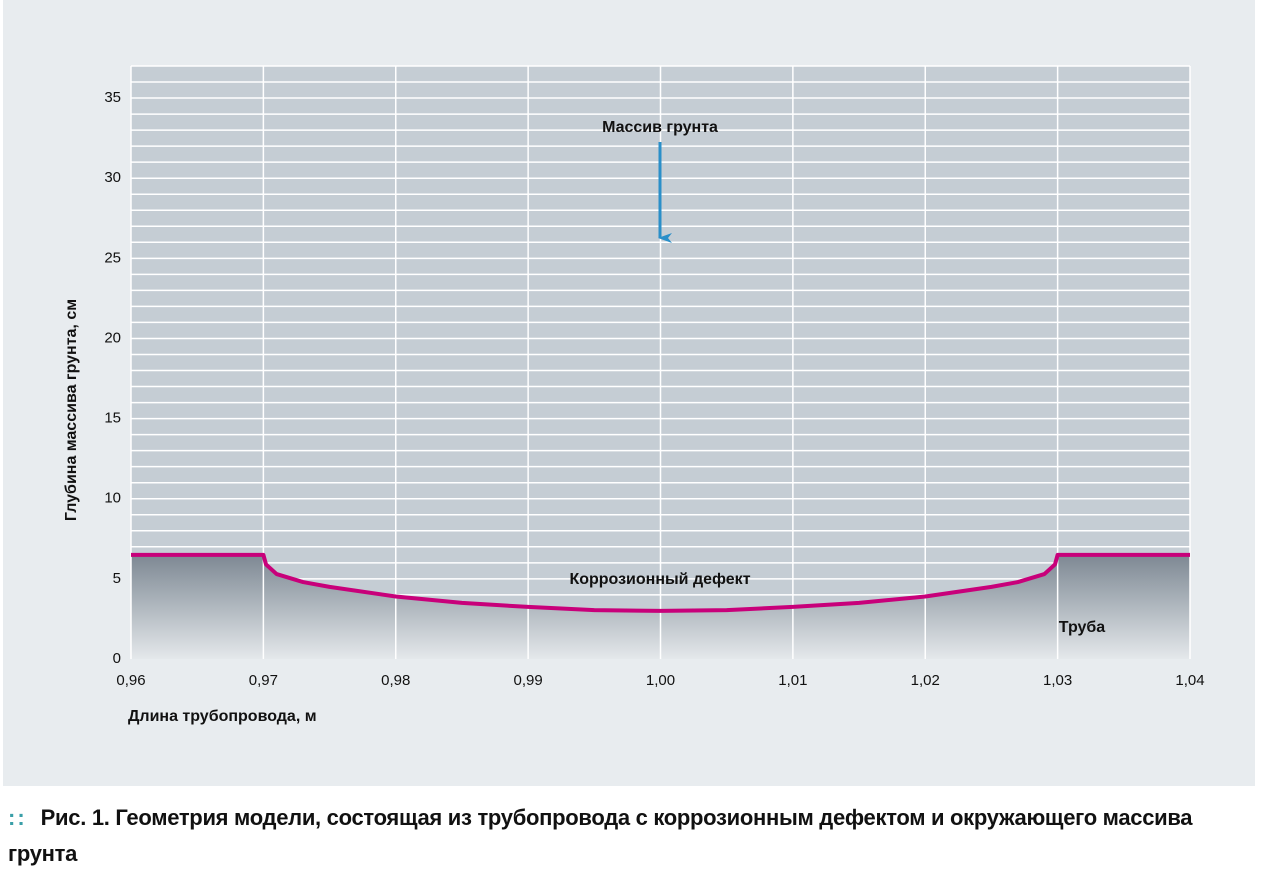 The image size is (1265, 875). I want to click on y-tick-label: 10, so click(112, 498).